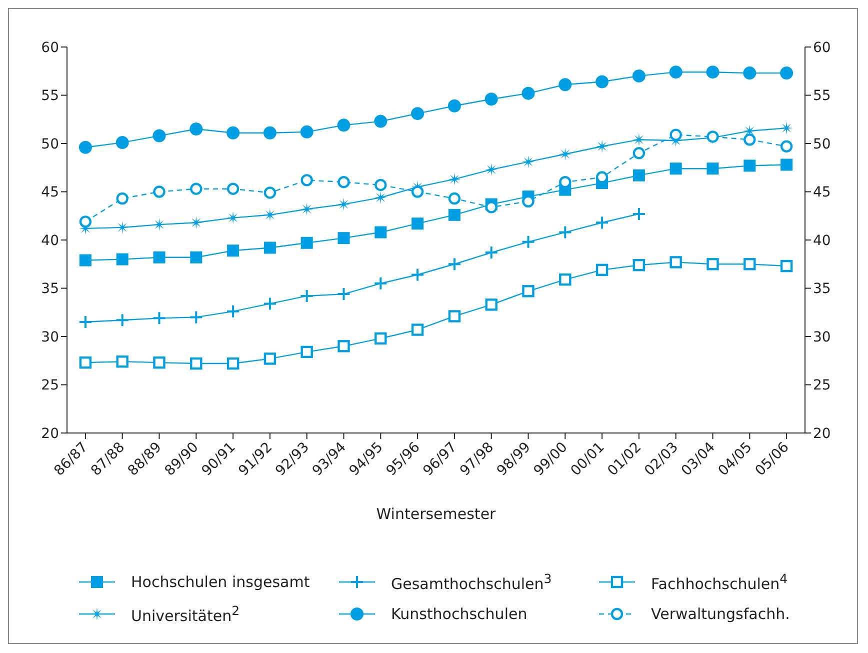 The image size is (868, 653). What do you see at coordinates (50, 96) in the screenshot?
I see `y-tick-label: 55` at bounding box center [50, 96].